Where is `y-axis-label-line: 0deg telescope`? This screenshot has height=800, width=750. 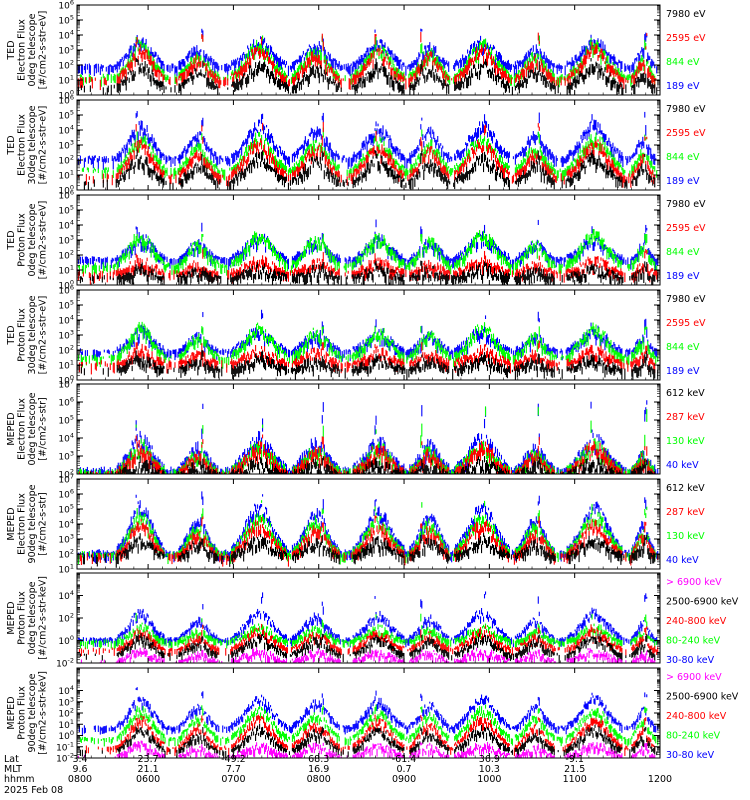
y-axis-label-line: 0deg telescope is located at coordinates (32, 49).